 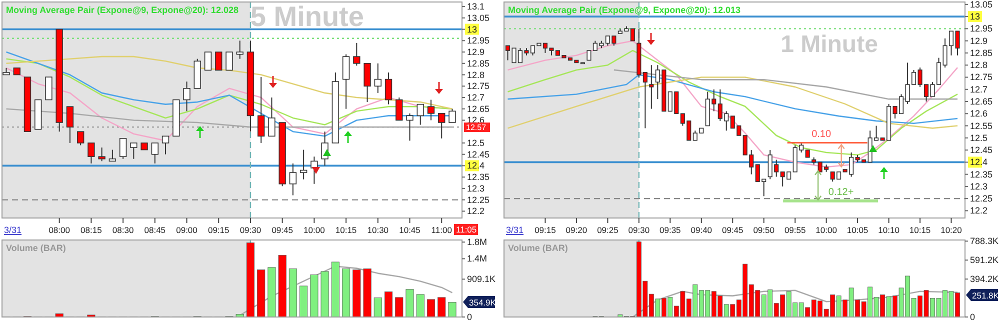 What do you see at coordinates (951, 230) in the screenshot?
I see `x-tick-label: 10:20` at bounding box center [951, 230].